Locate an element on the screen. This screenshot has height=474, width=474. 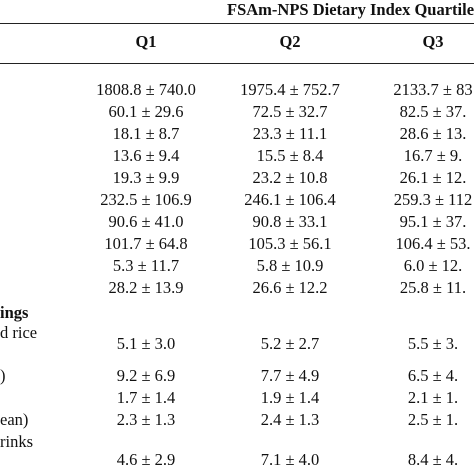
table-cell: 105.3 ± 56.1 is located at coordinates (290, 243).